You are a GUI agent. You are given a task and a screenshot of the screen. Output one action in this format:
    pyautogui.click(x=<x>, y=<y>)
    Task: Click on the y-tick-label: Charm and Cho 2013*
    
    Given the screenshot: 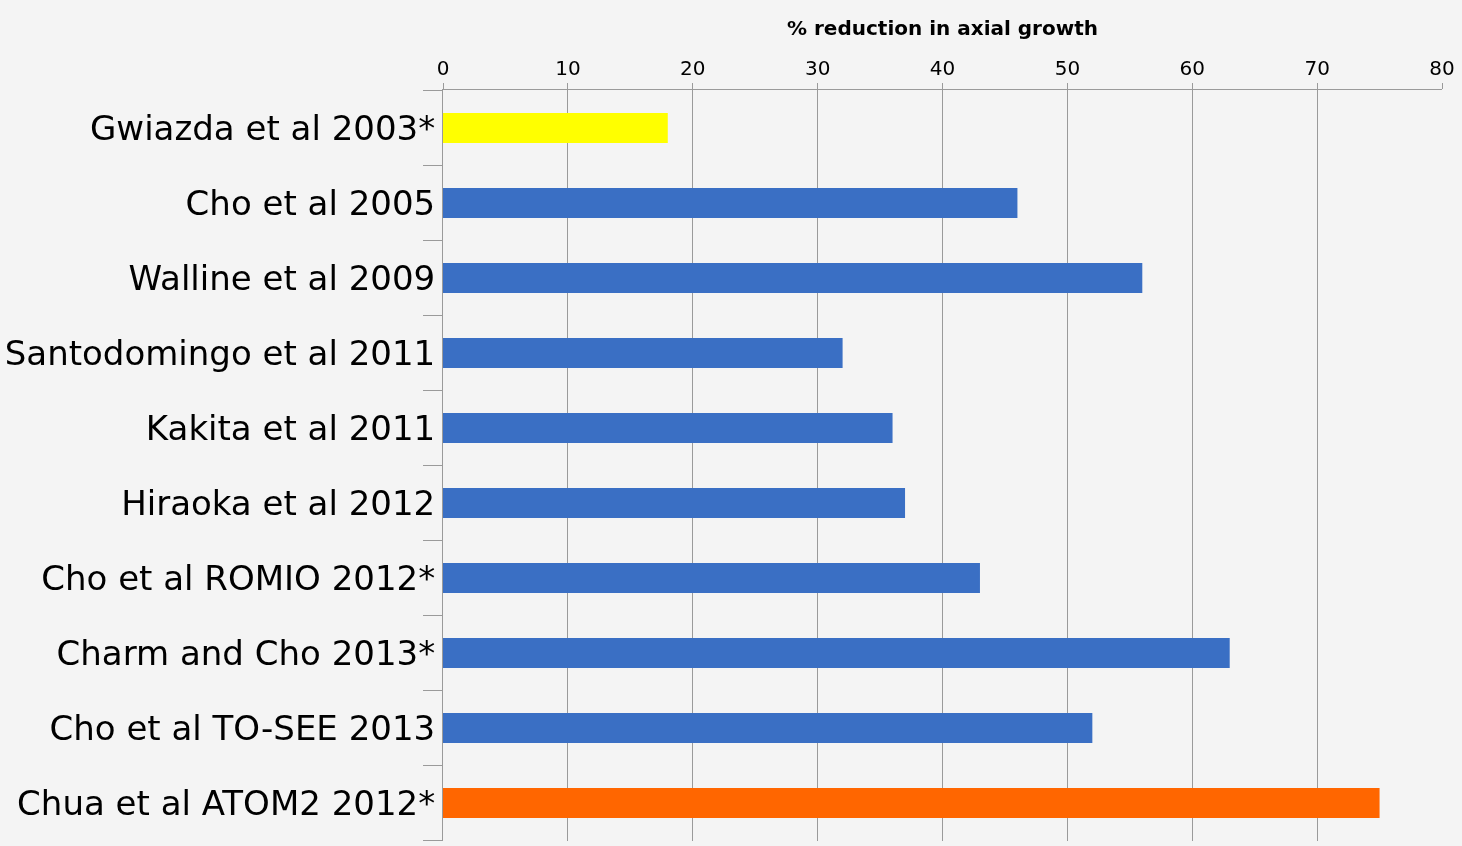 What is the action you would take?
    pyautogui.click(x=246, y=652)
    